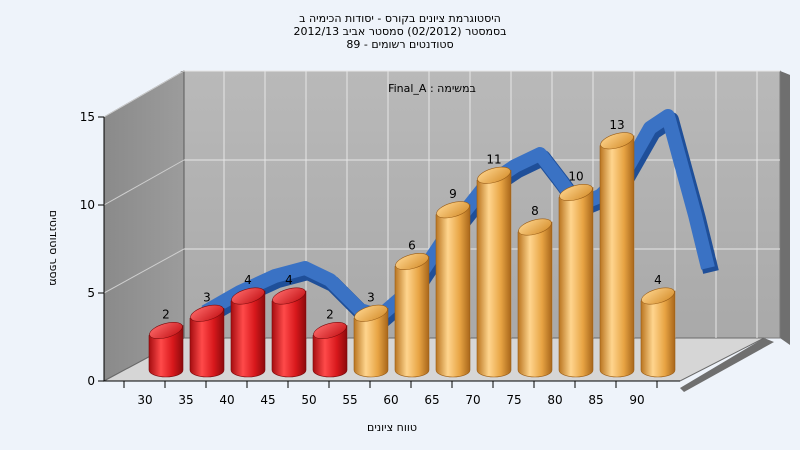  Describe the element at coordinates (785, 208) in the screenshot. I see `shadow-right` at that location.